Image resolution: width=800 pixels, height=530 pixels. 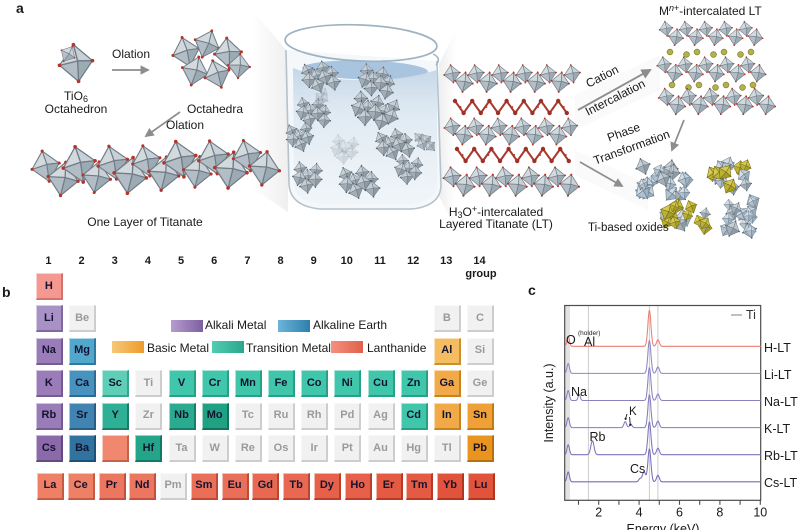 What do you see at coordinates (710, 10) in the screenshot?
I see `svg-text: Mn+-intercalated LT` at bounding box center [710, 10].